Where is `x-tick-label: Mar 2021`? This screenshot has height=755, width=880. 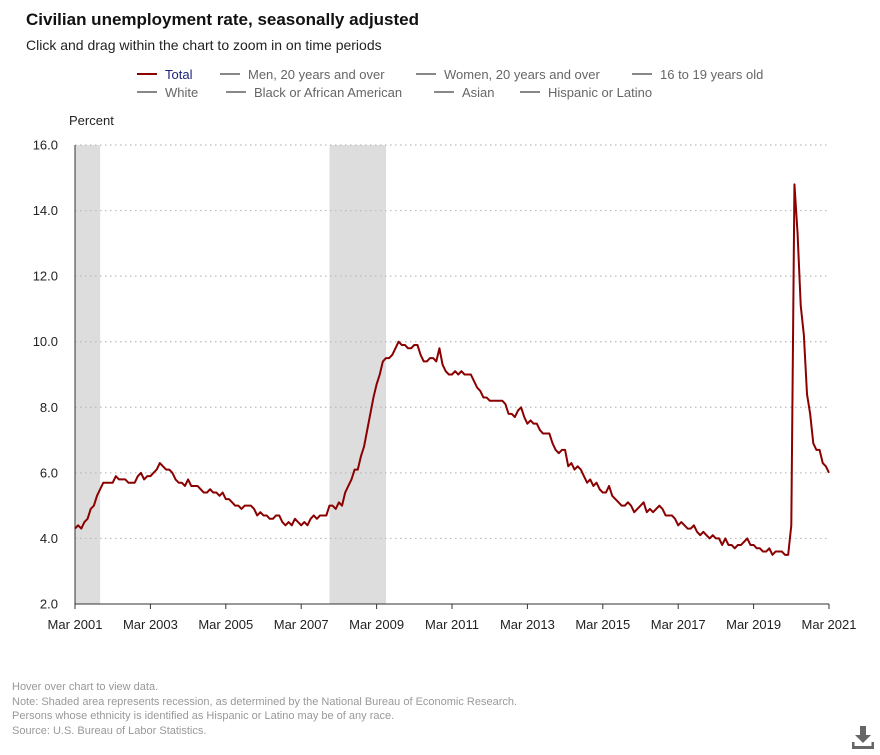 x-tick-label: Mar 2021 is located at coordinates (829, 624).